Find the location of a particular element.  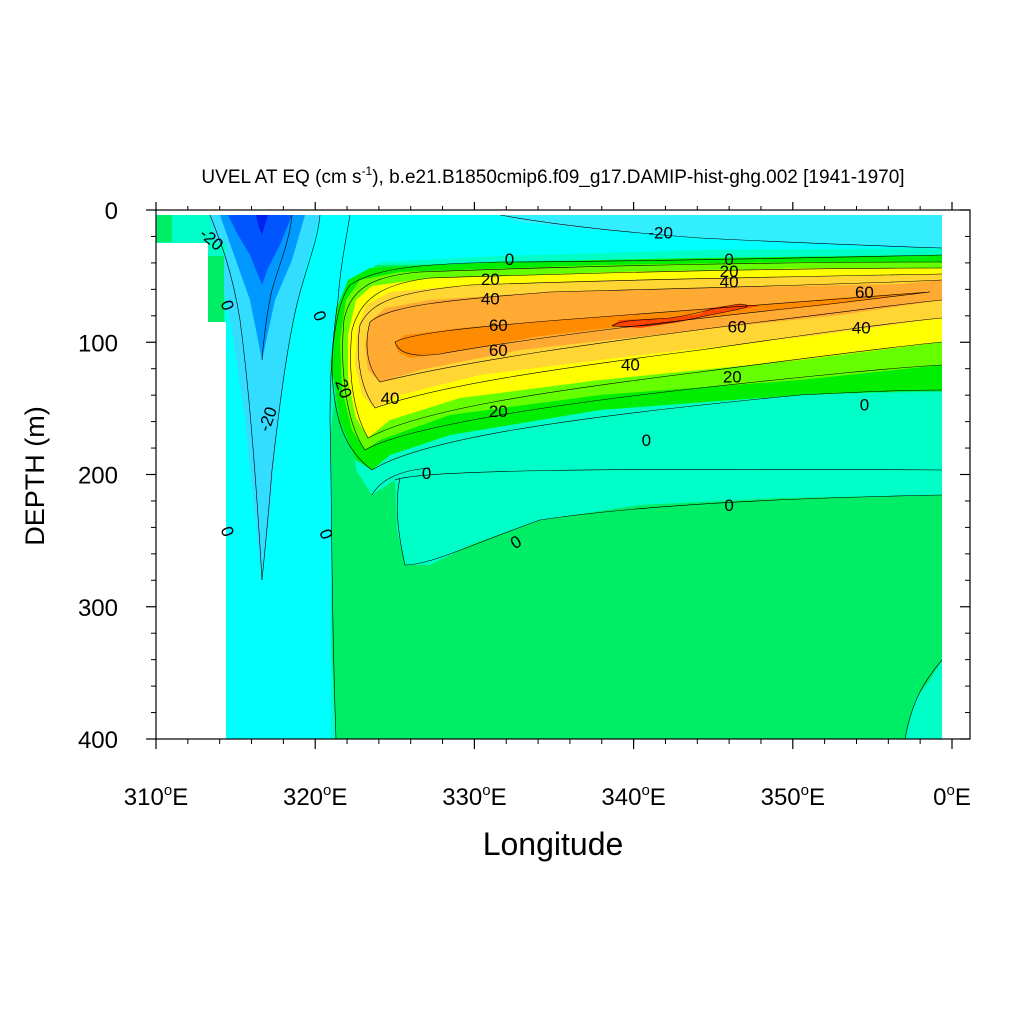

y-tick-label: 400 is located at coordinates (98, 740).